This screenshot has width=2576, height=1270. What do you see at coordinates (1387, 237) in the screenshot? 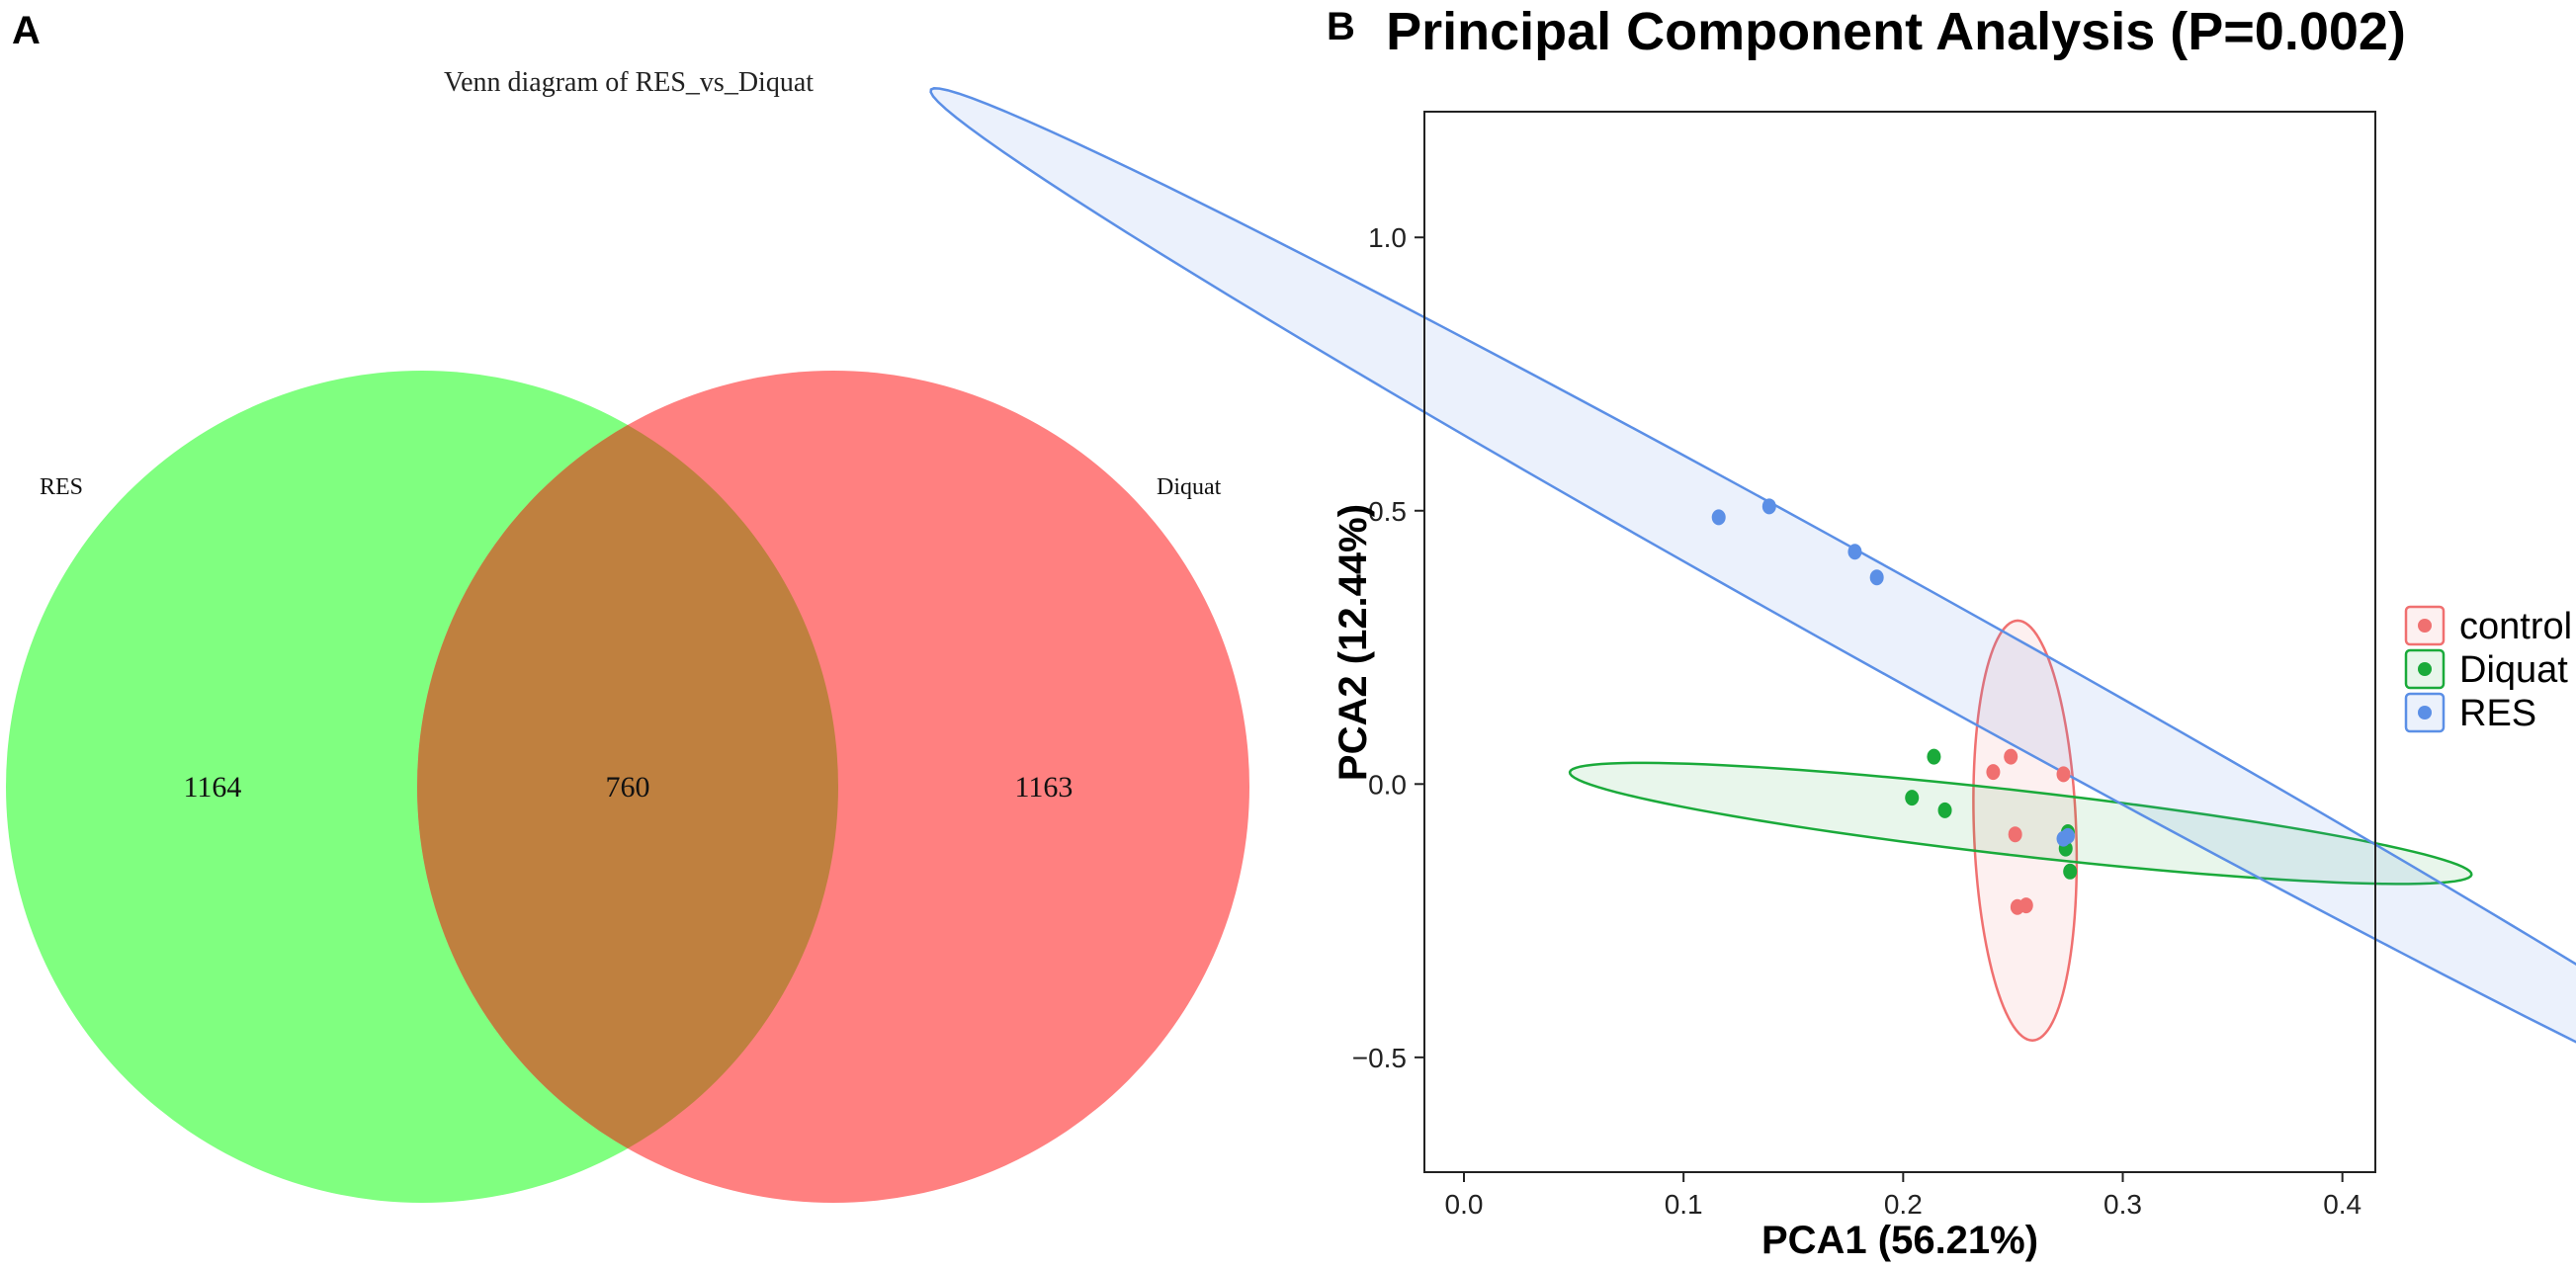
I see `y-tick-label: 1.0` at bounding box center [1387, 237].